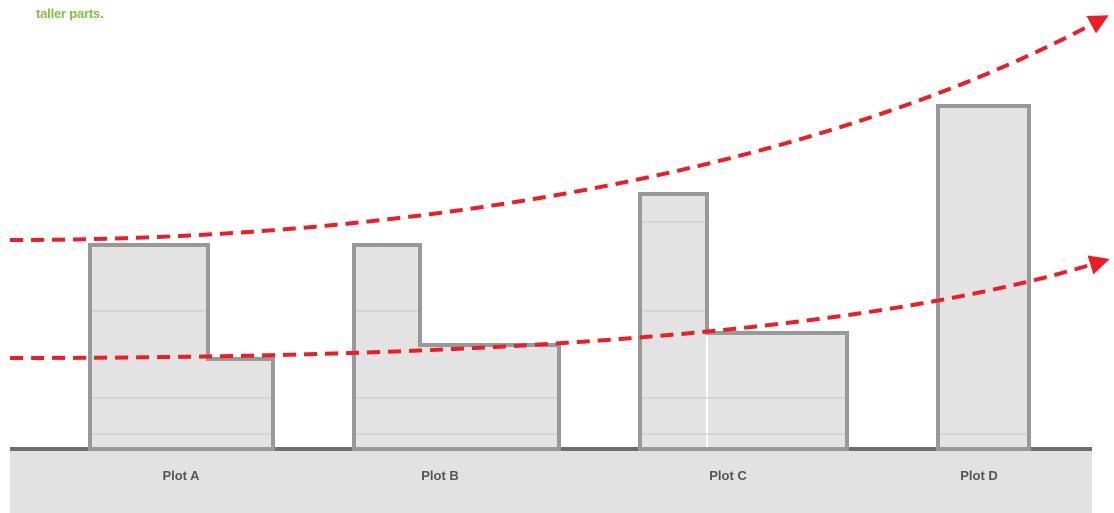 The height and width of the screenshot is (513, 1114). Describe the element at coordinates (70, 13) in the screenshot. I see `caption-text: taller parts.` at that location.